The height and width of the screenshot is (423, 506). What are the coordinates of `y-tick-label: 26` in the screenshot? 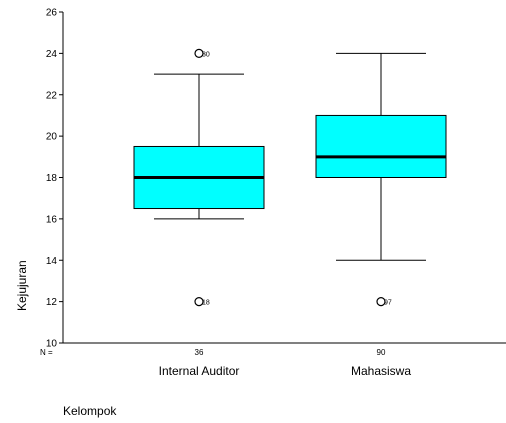 It's located at (52, 13).